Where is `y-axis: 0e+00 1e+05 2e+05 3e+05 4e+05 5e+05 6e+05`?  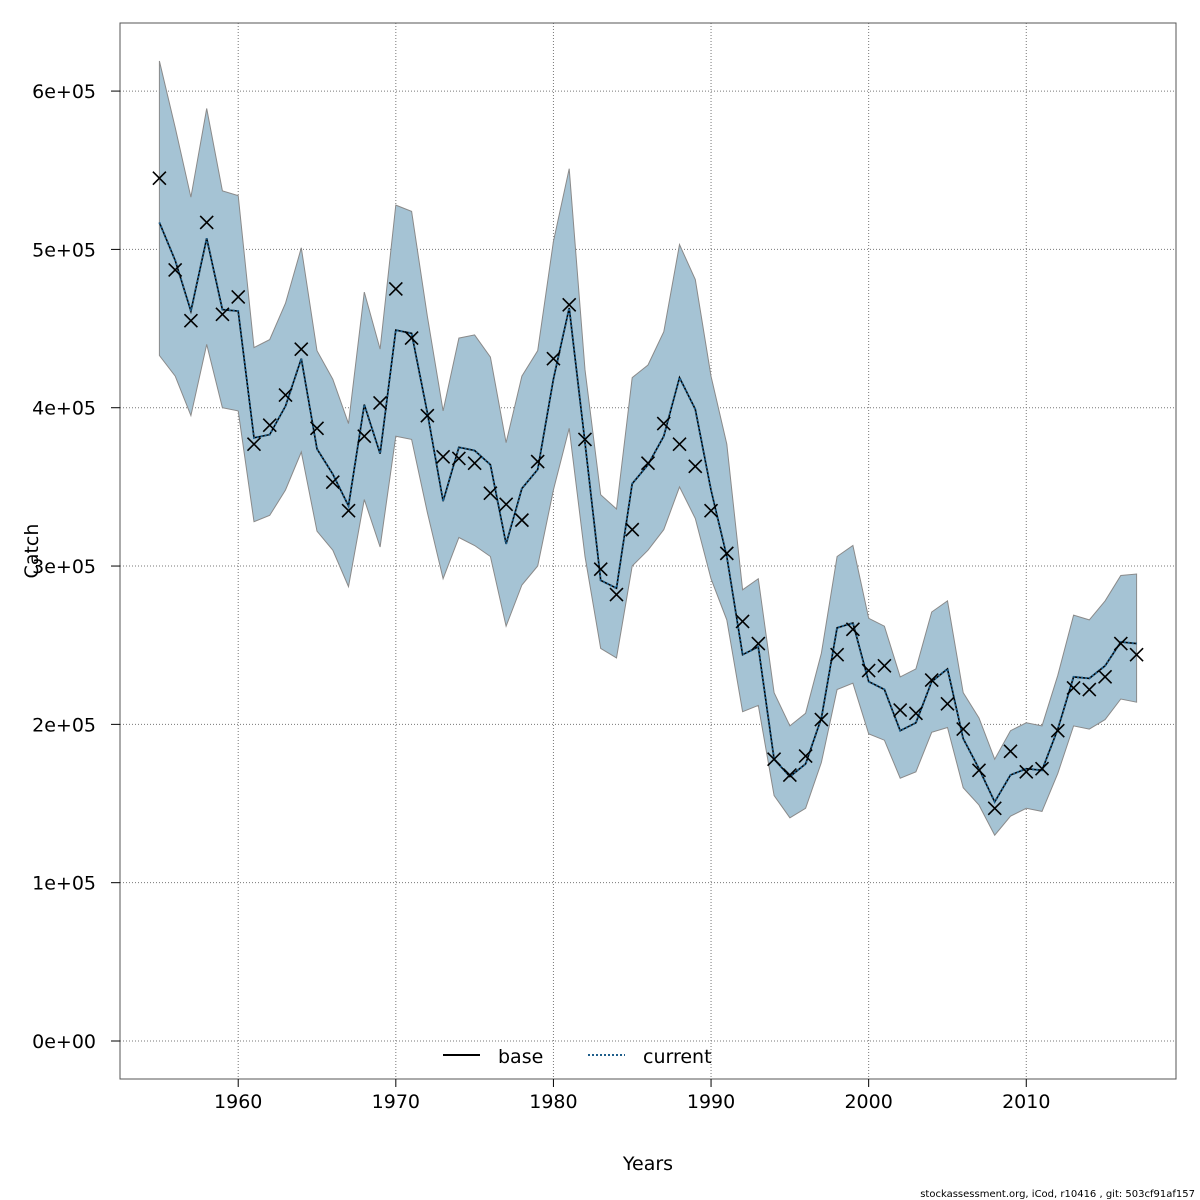 y-axis: 0e+00 1e+05 2e+05 3e+05 4e+05 5e+05 6e+05 is located at coordinates (76, 567).